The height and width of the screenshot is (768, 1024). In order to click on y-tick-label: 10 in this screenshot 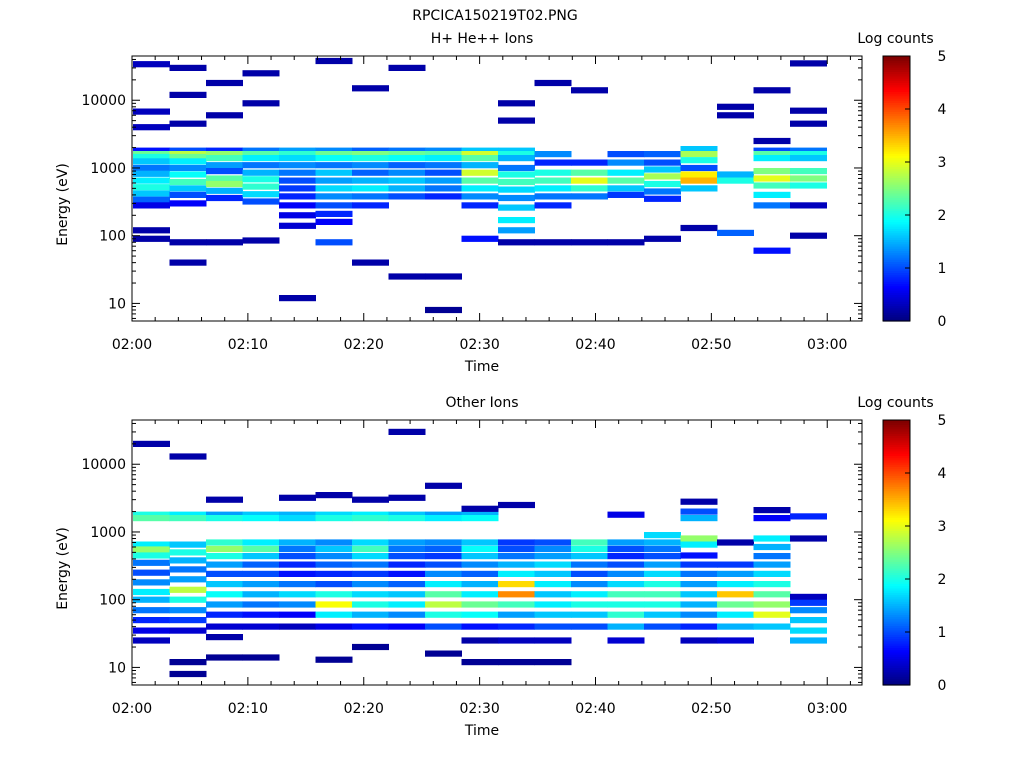, I will do `click(117, 304)`.